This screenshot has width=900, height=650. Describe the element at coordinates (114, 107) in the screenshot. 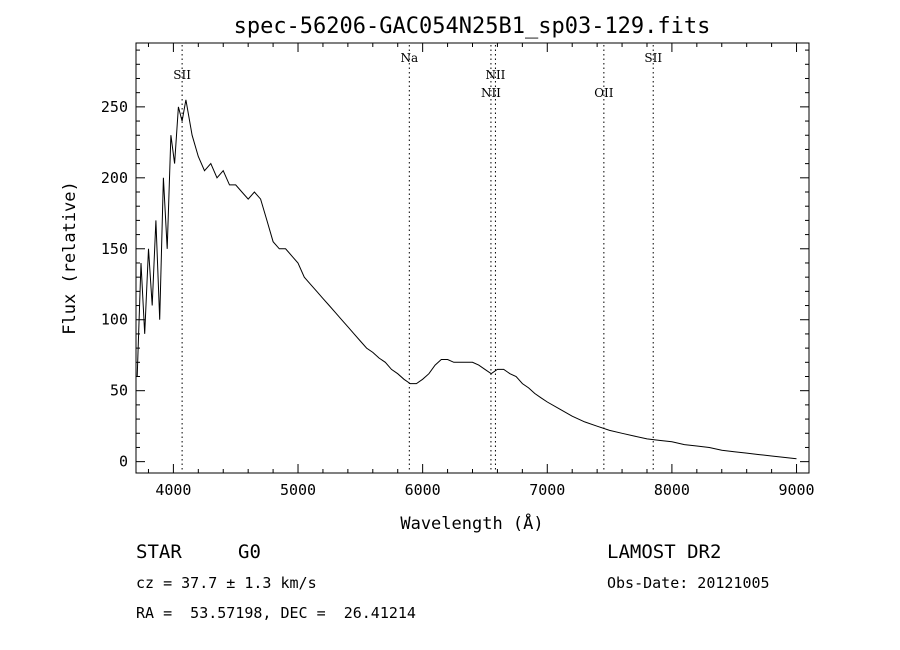

I see `y-tick-label: 250` at that location.